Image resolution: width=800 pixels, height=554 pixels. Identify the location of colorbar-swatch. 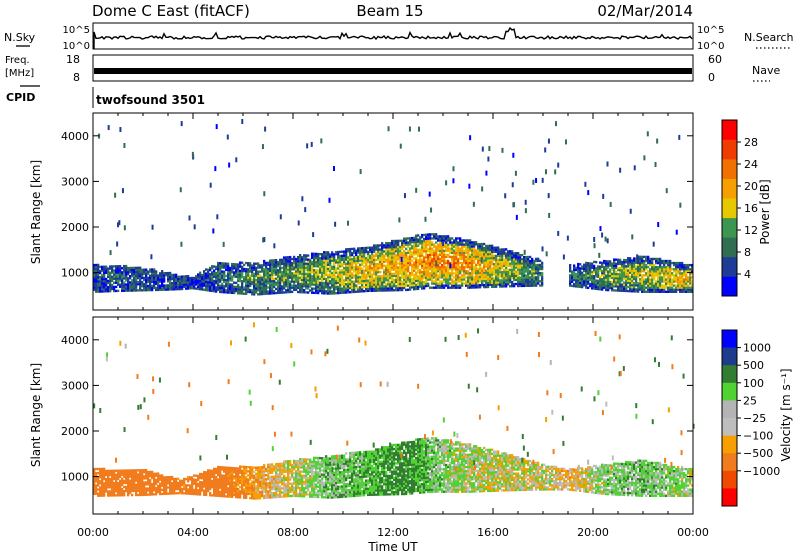
(729, 266).